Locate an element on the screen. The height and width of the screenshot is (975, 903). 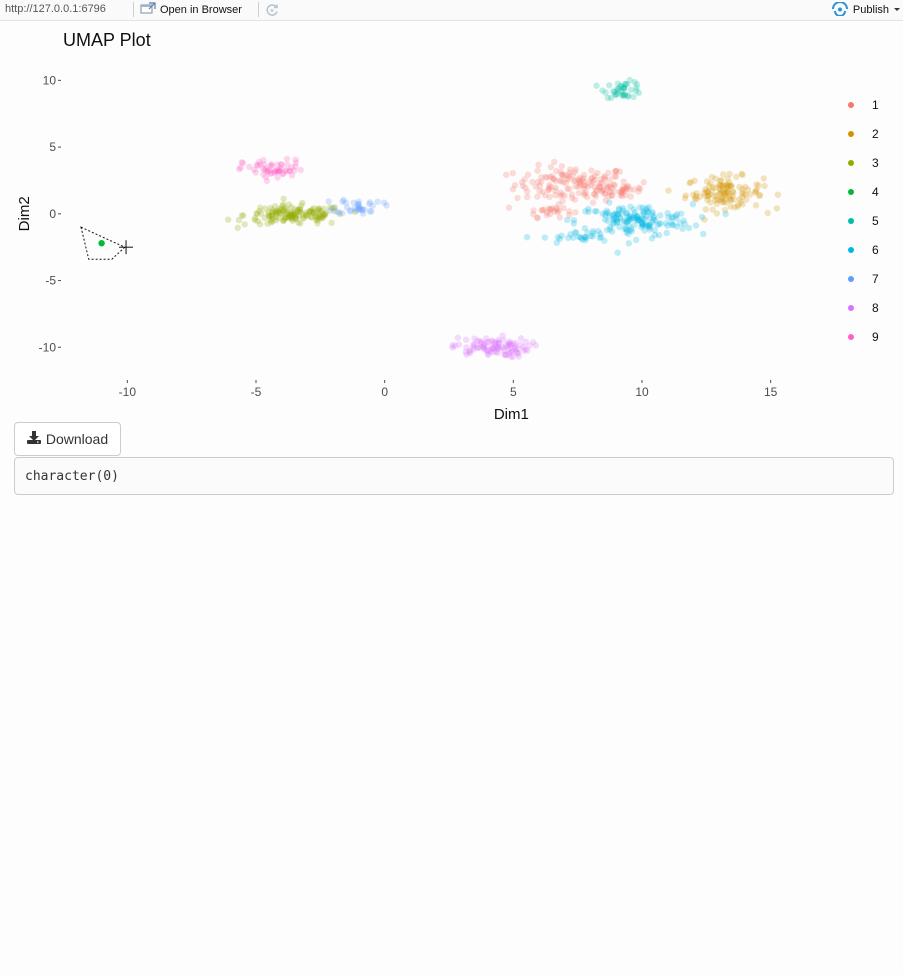
lasso-selection-outline is located at coordinates (103, 243).